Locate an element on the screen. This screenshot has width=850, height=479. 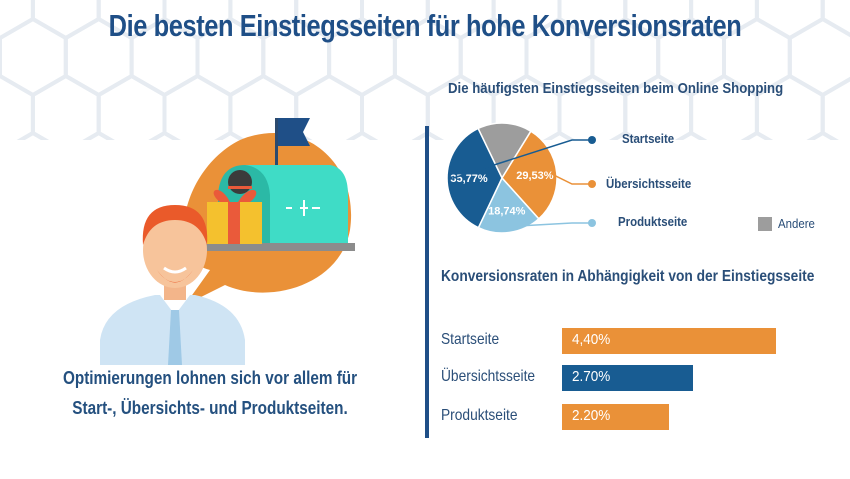
gift-icon is located at coordinates (234, 207).